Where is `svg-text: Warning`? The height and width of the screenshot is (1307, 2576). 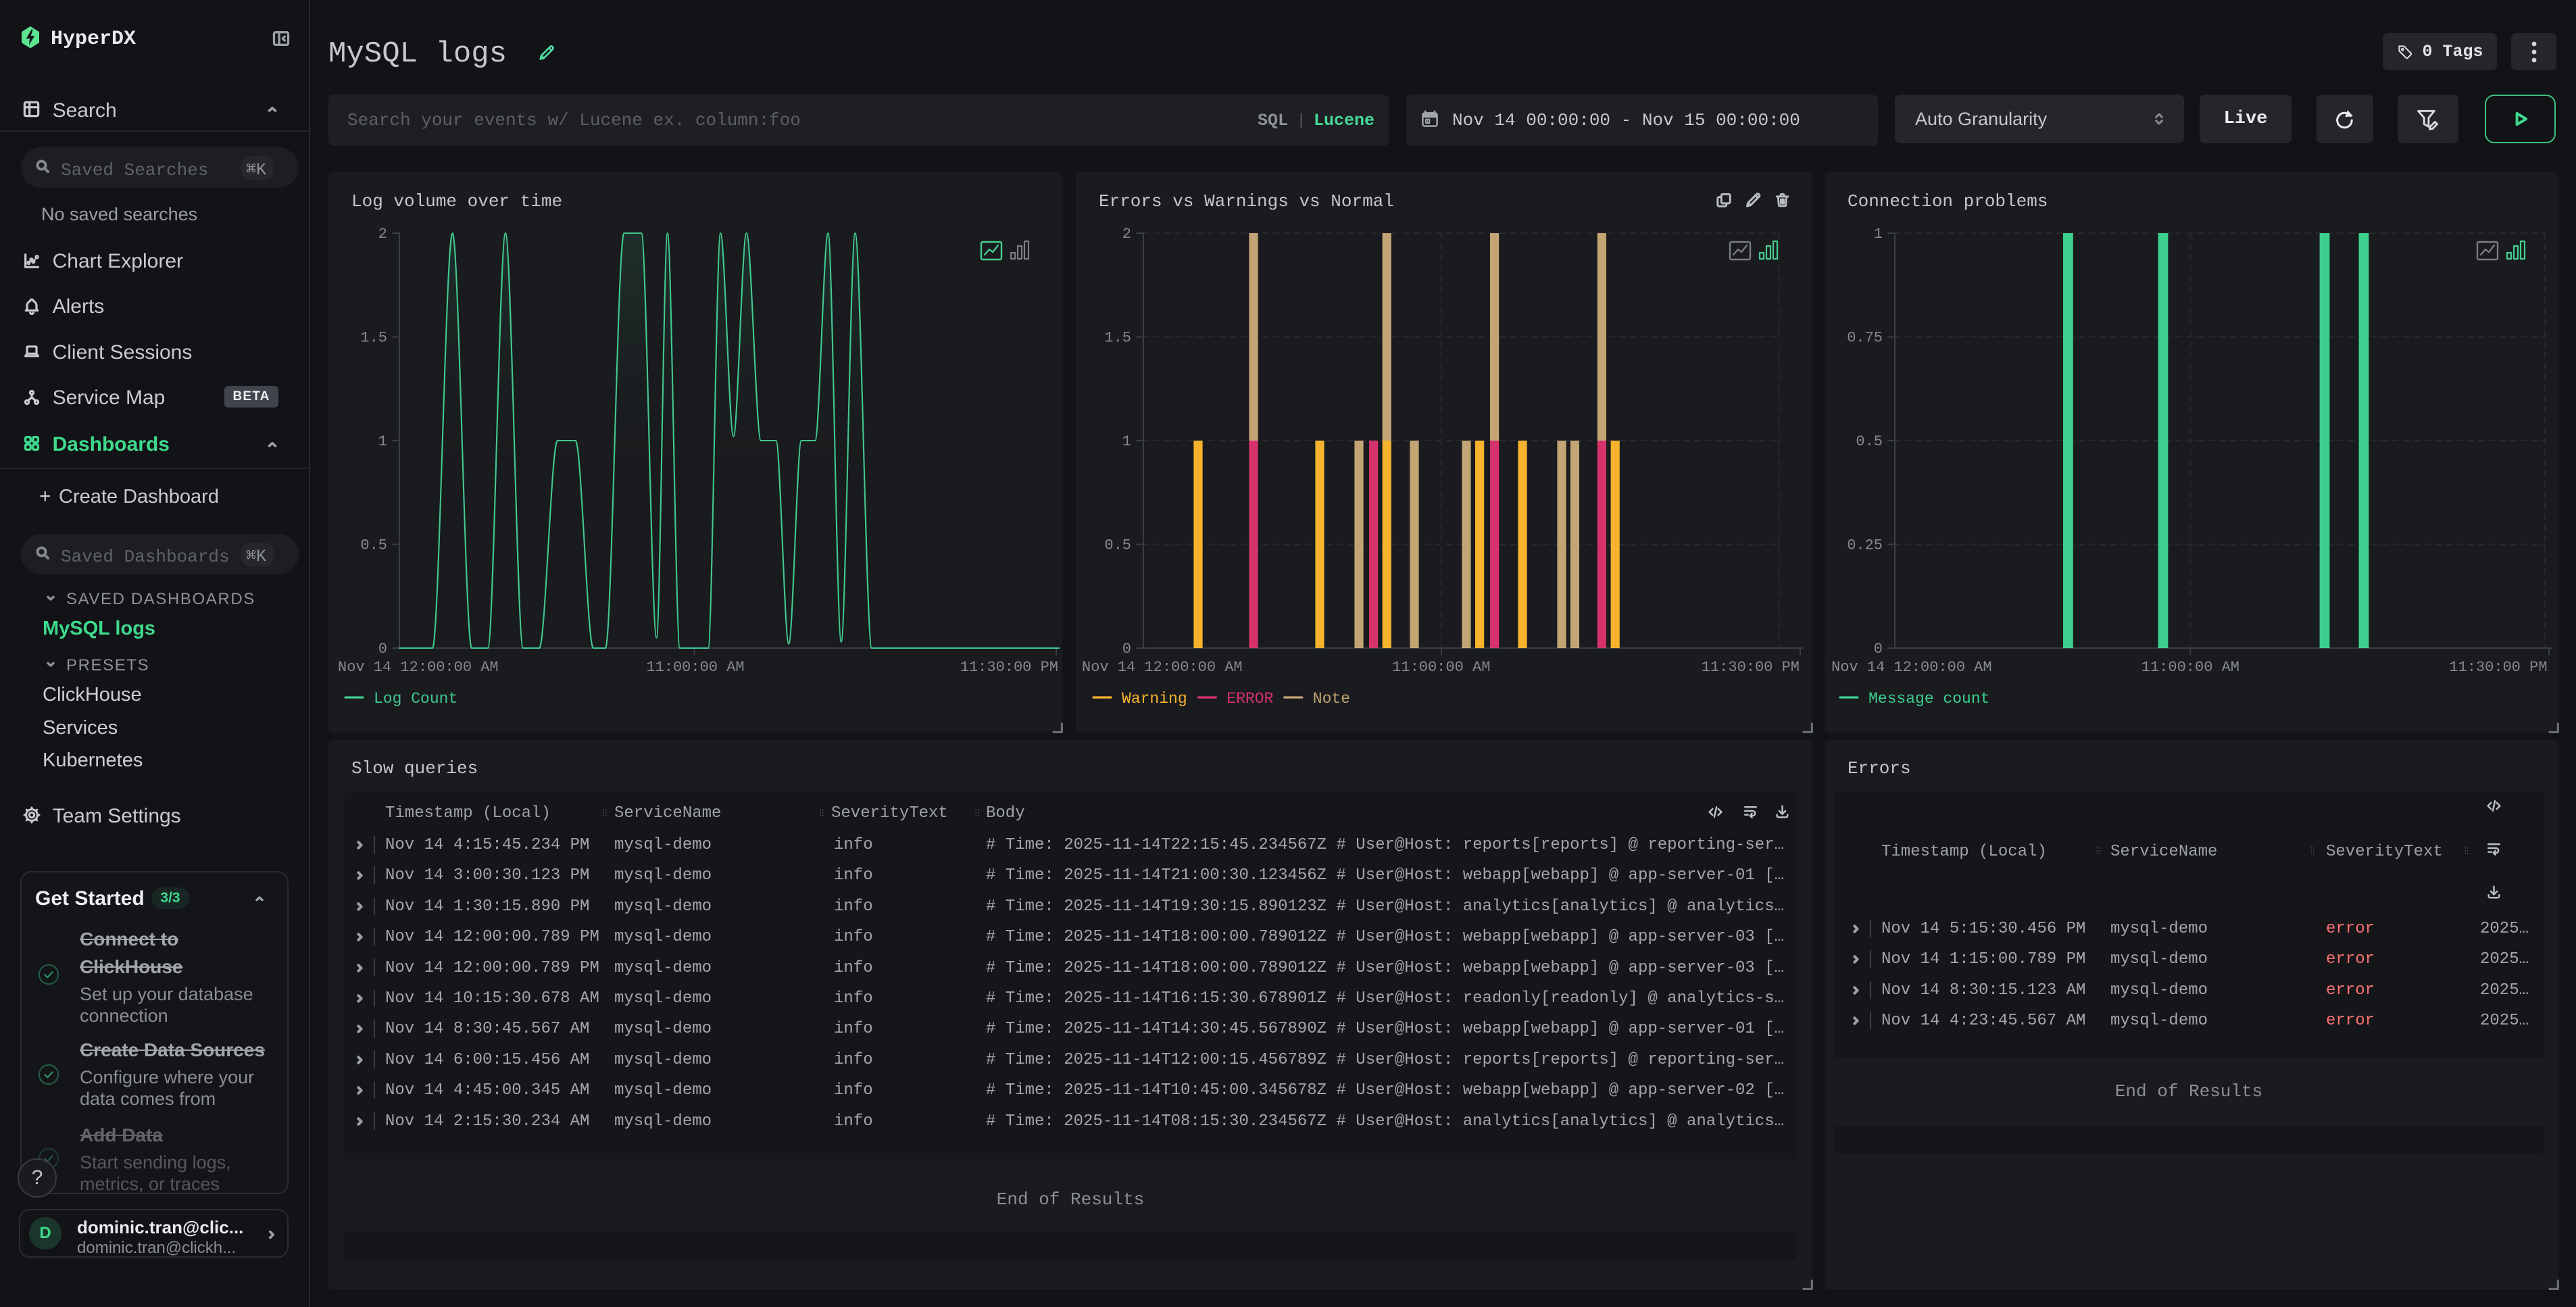
svg-text: Warning is located at coordinates (1154, 699).